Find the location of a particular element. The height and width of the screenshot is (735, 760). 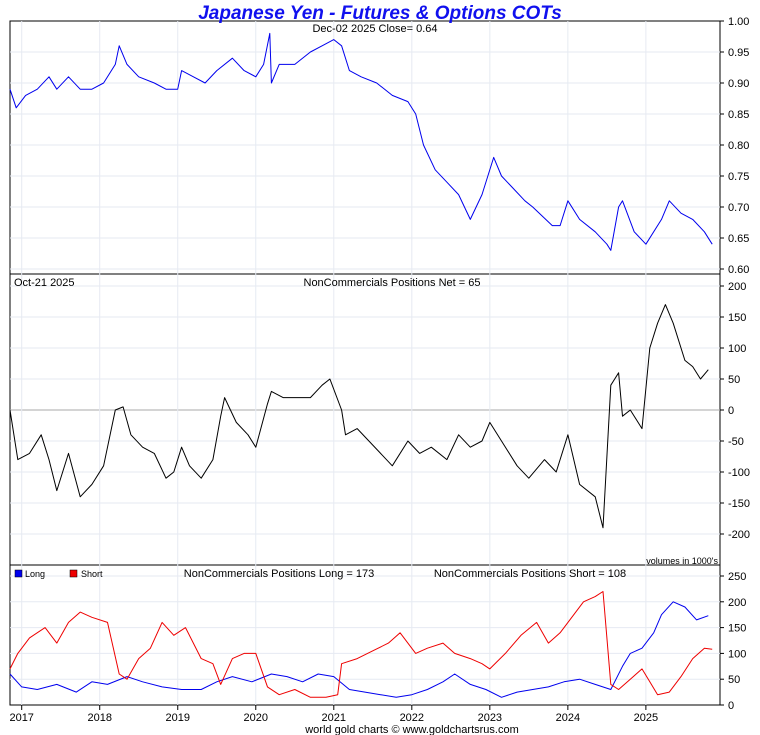

x-tick-label: 2023 is located at coordinates (490, 718).